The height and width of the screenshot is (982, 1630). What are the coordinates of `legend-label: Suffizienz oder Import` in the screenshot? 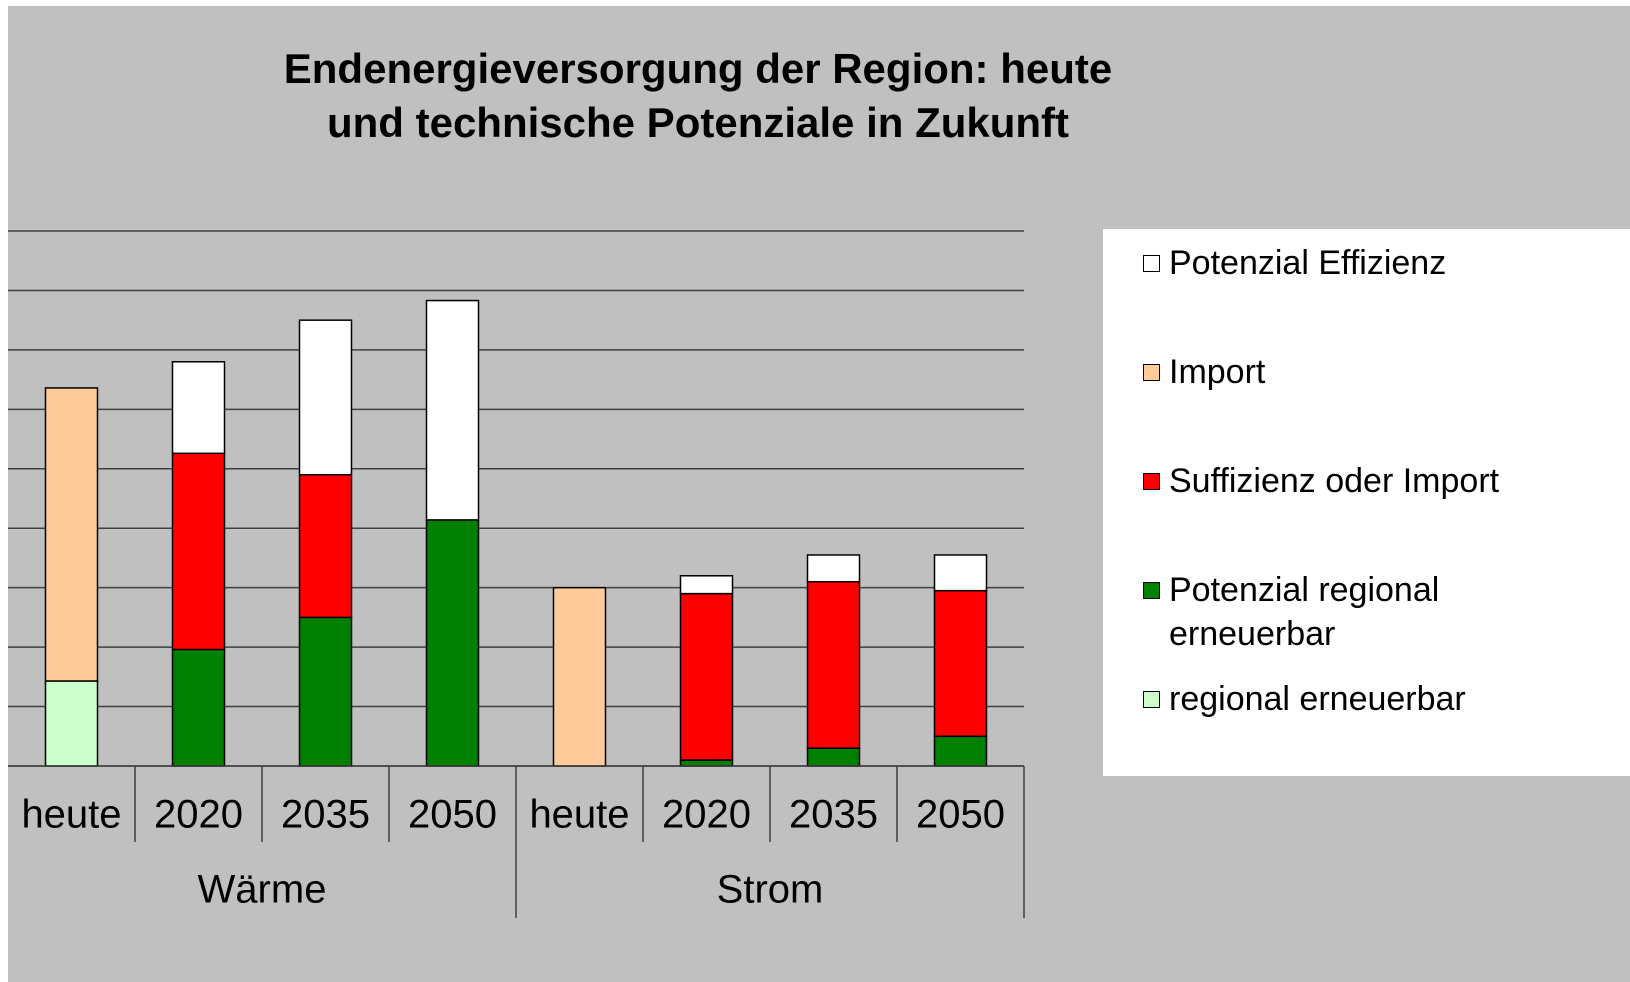 It's located at (1334, 481).